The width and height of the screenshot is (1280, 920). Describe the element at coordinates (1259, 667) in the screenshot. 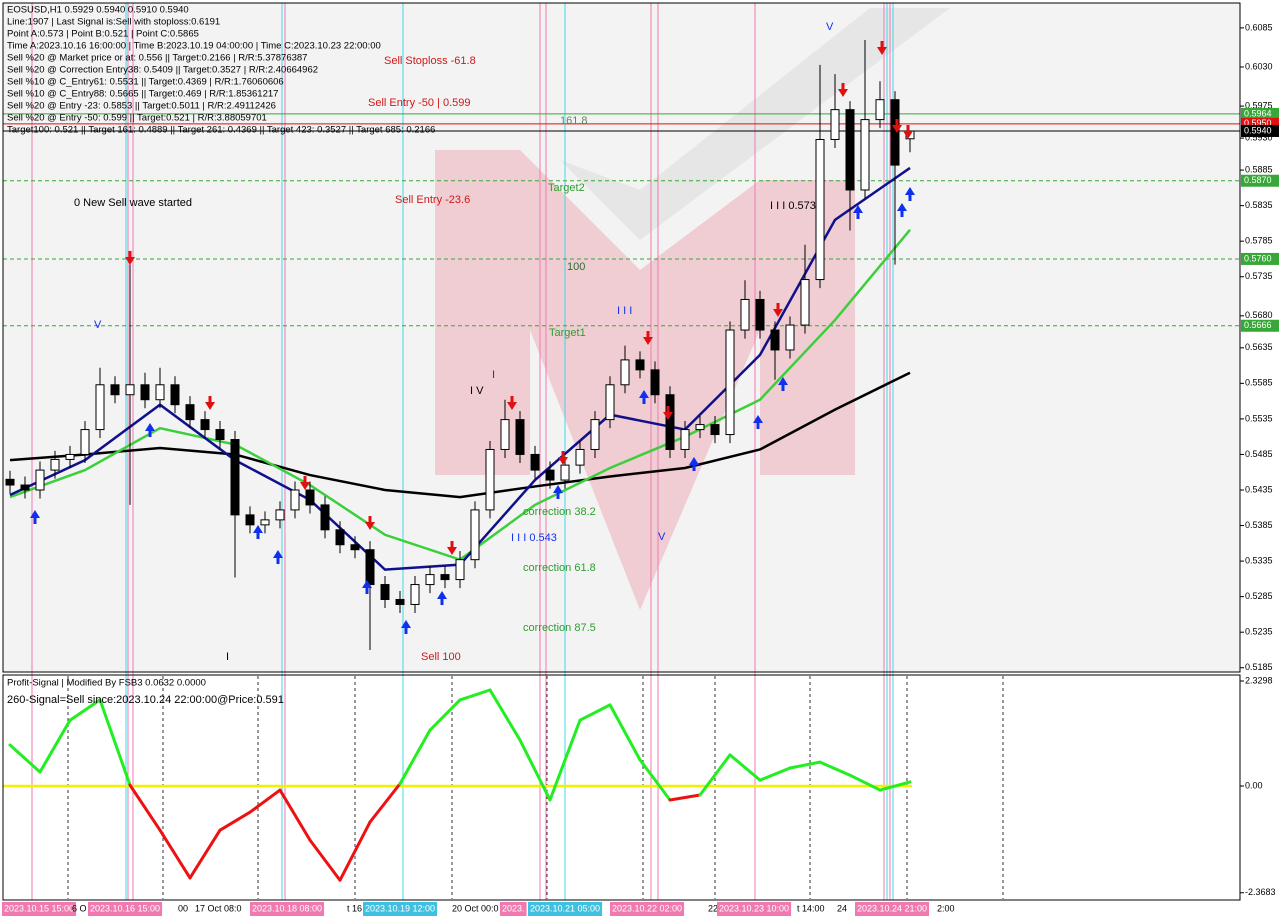

I see `y-tick-label: 0.5185` at that location.